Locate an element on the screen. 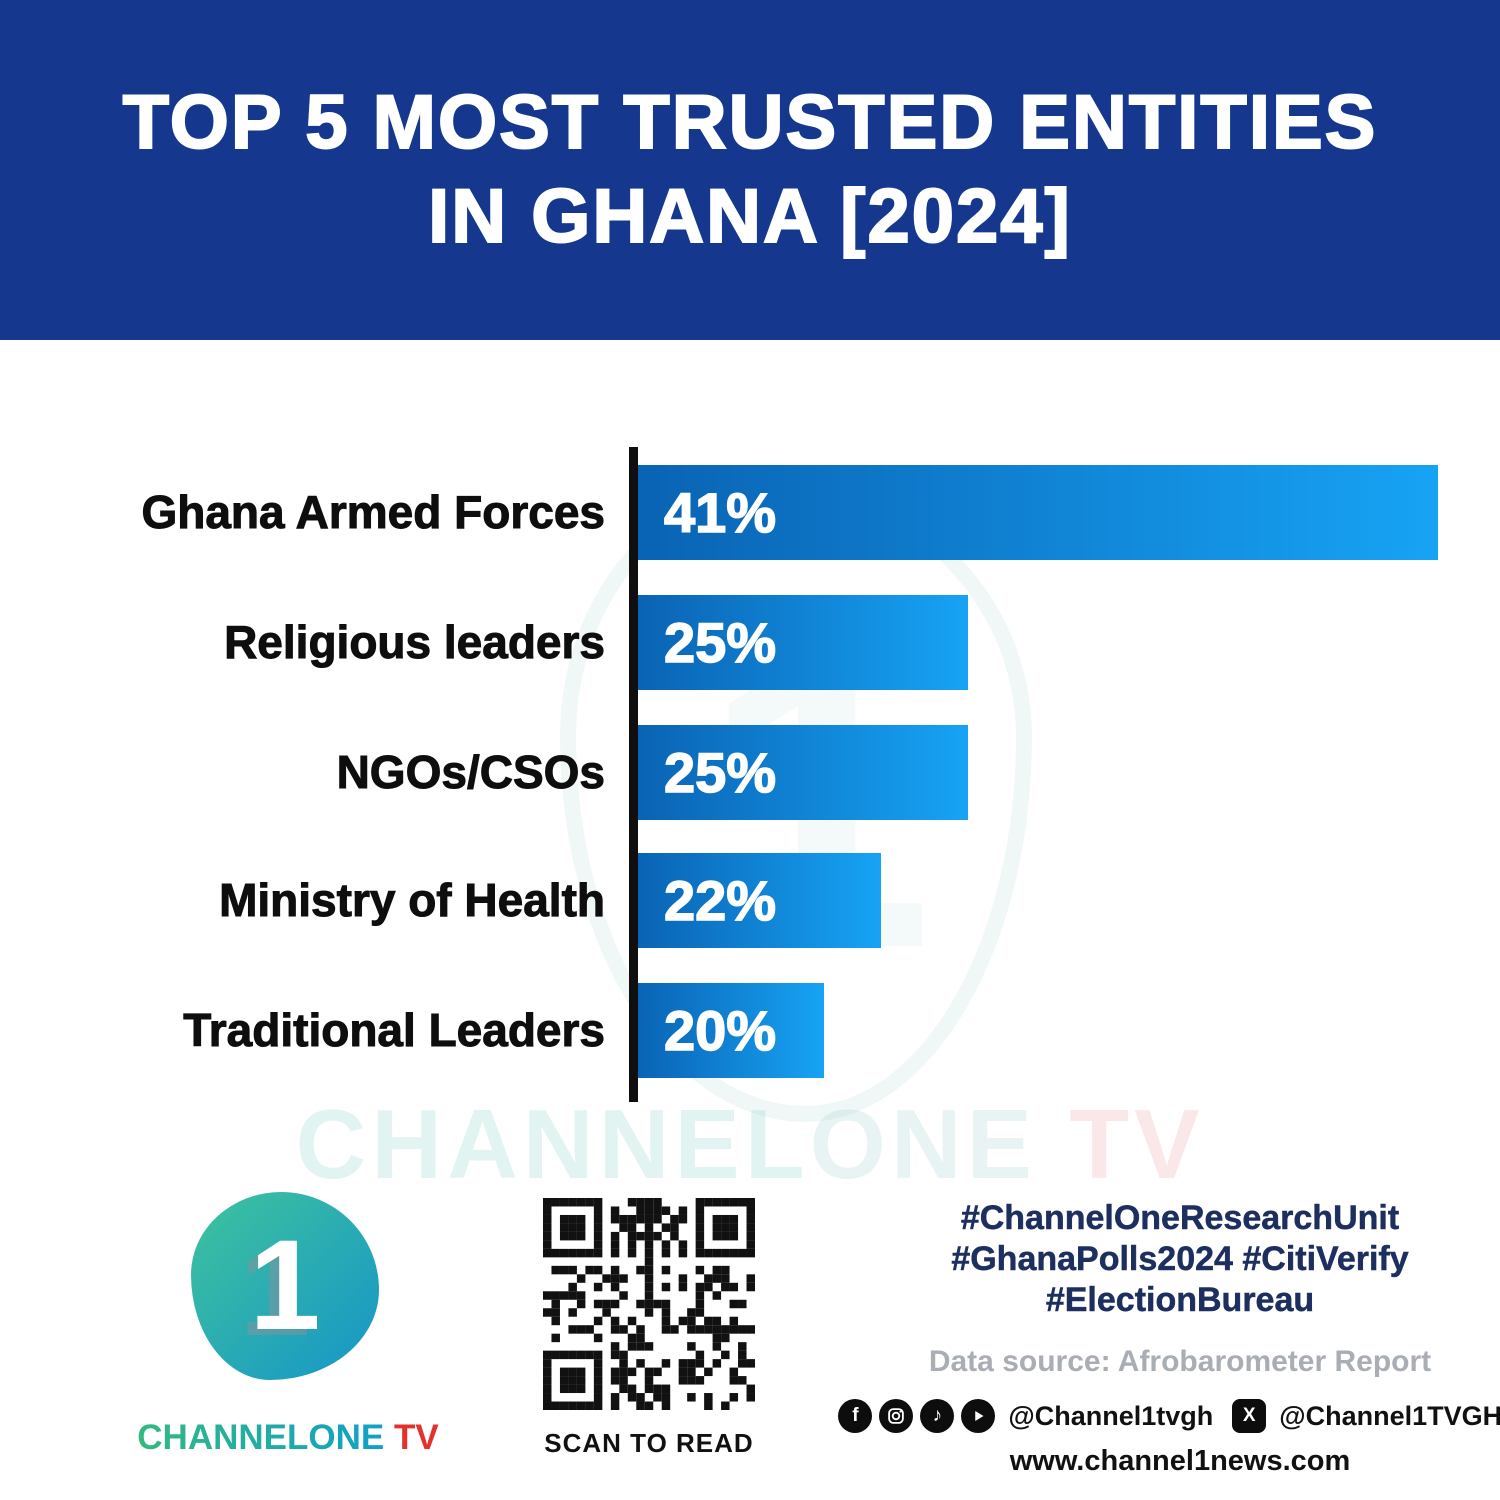 The image size is (1500, 1500). hashtag-line-3: #ElectionBureau is located at coordinates (1180, 1300).